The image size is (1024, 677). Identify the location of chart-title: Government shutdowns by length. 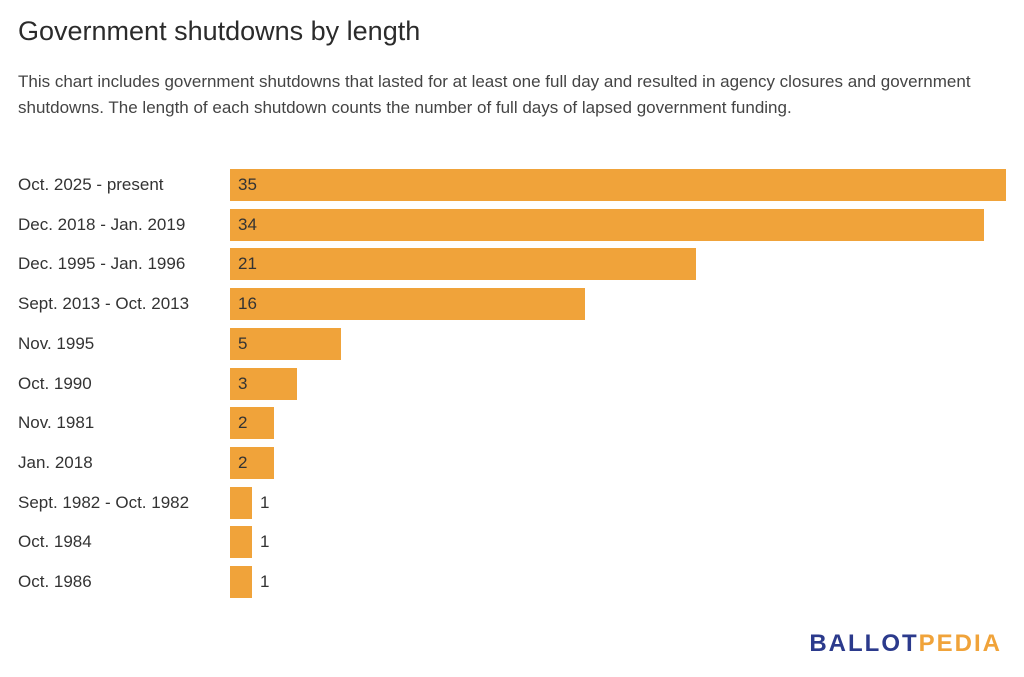
(219, 31).